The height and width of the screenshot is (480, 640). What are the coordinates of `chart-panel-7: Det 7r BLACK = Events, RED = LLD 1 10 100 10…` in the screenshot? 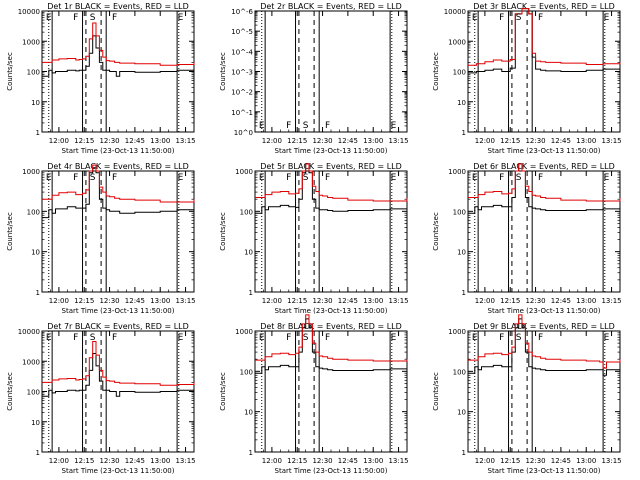 It's located at (101, 398).